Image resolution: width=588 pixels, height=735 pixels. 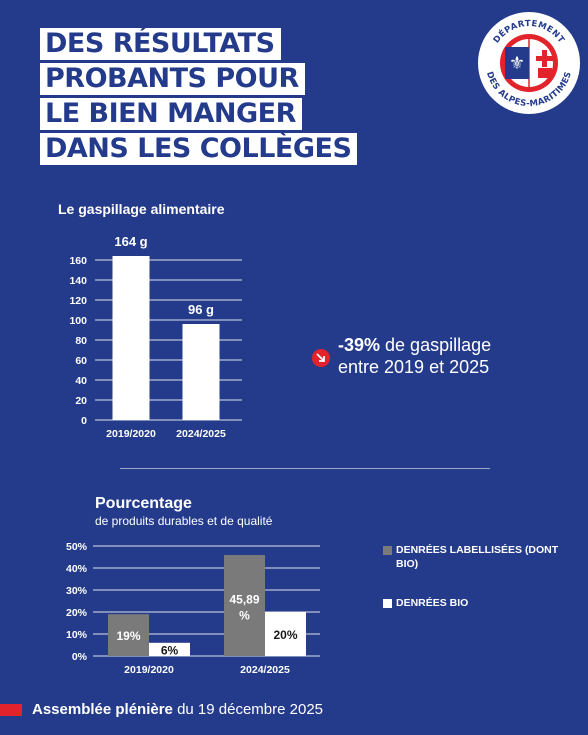 I want to click on stat-line2: entre 2019 et 2025, so click(x=414, y=367).